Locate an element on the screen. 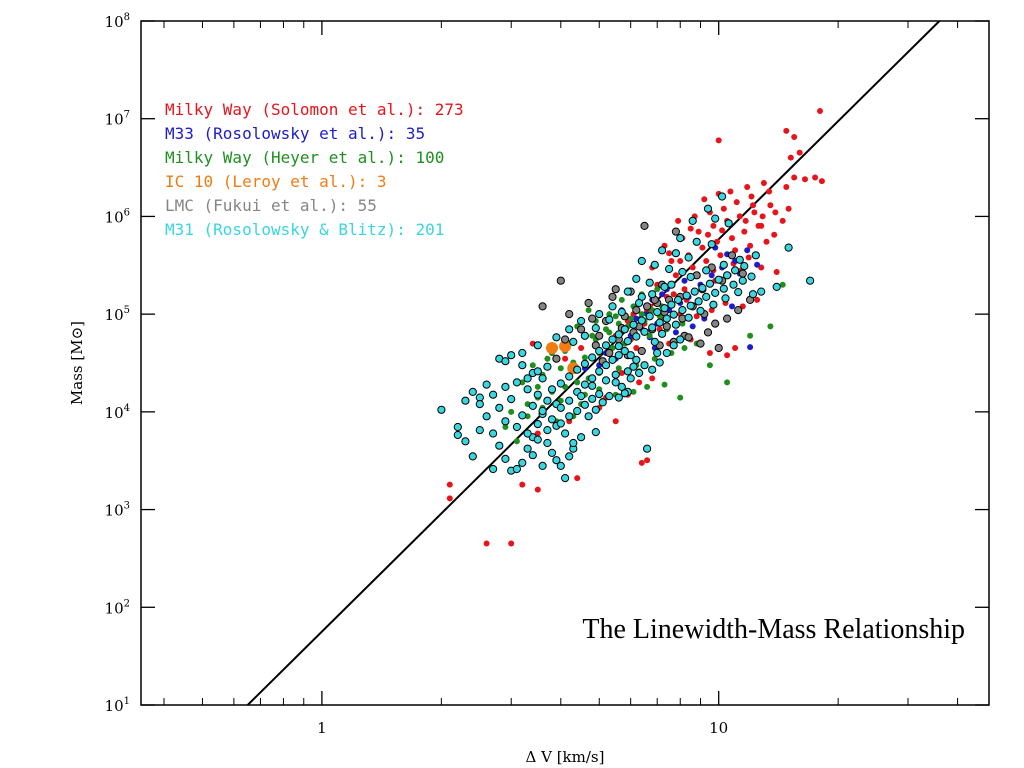  x-tick-label: 10 is located at coordinates (718, 728).